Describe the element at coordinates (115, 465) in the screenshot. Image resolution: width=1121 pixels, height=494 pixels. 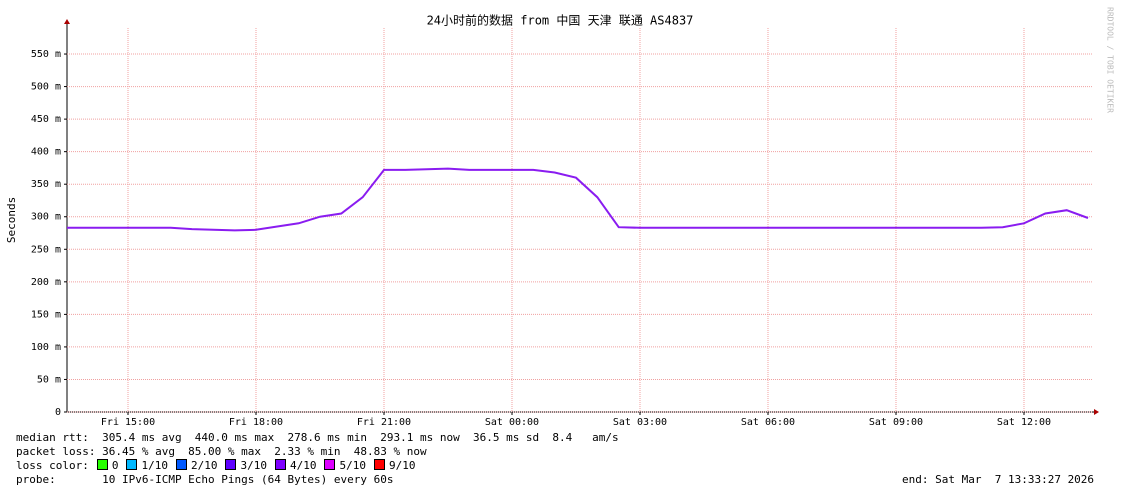
I see `loss-label: 0` at that location.